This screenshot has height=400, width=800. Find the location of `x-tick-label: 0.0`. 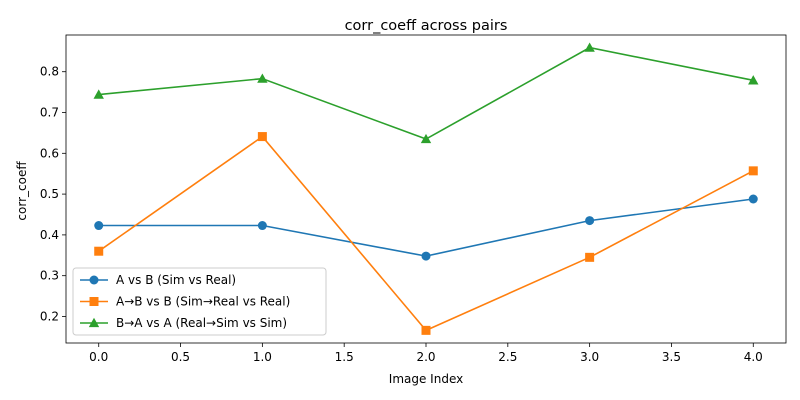

x-tick-label: 0.0 is located at coordinates (98, 357).